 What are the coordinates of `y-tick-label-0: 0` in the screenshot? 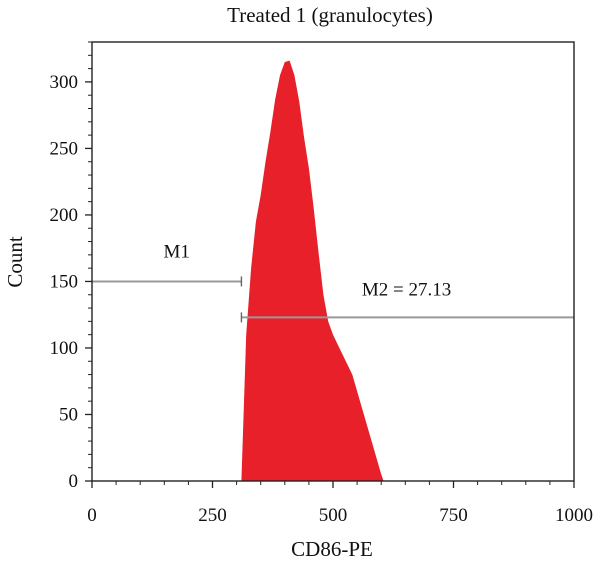 It's located at (74, 481).